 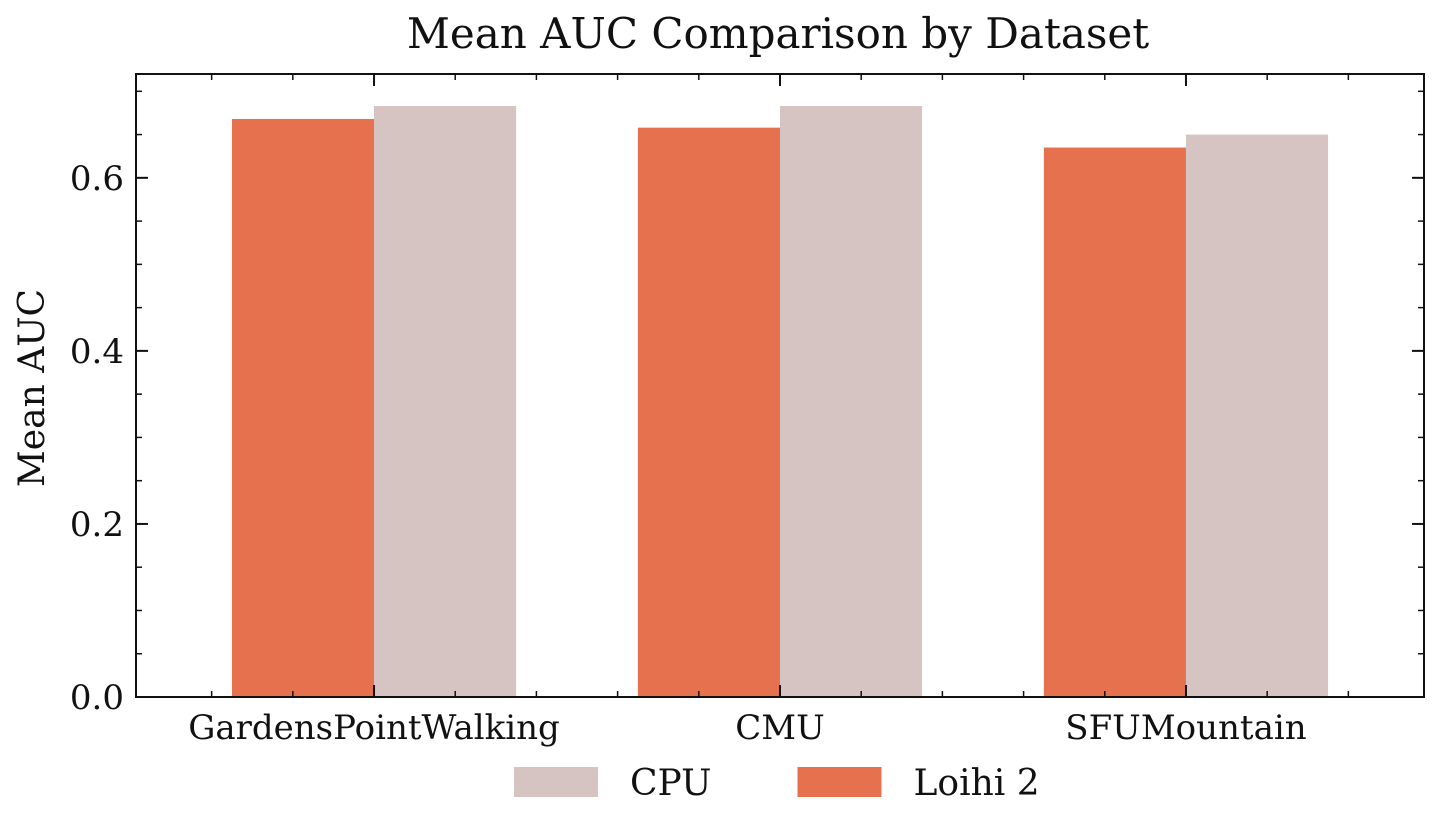 What do you see at coordinates (777, 783) in the screenshot?
I see `legend: CPU Loihi 2` at bounding box center [777, 783].